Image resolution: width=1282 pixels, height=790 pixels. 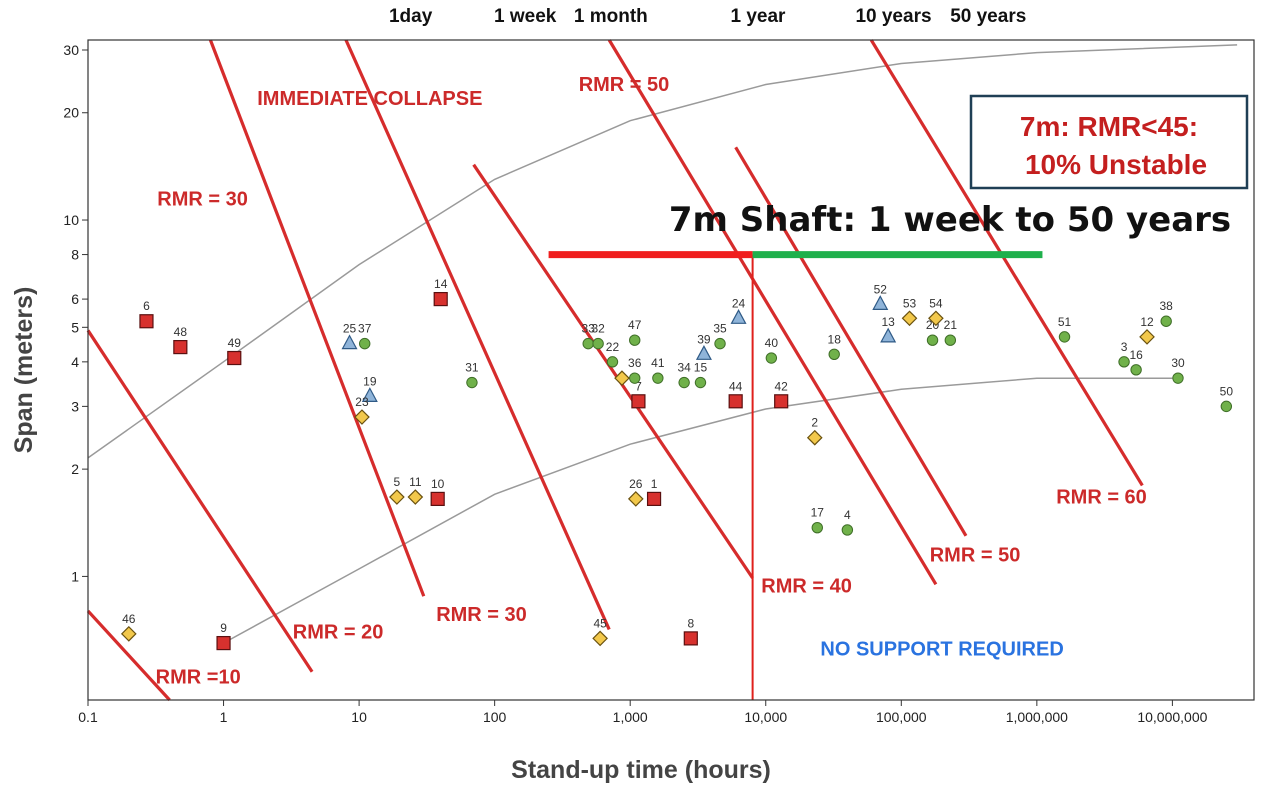 What do you see at coordinates (415, 482) in the screenshot?
I see `data-point-label: 11` at bounding box center [415, 482].